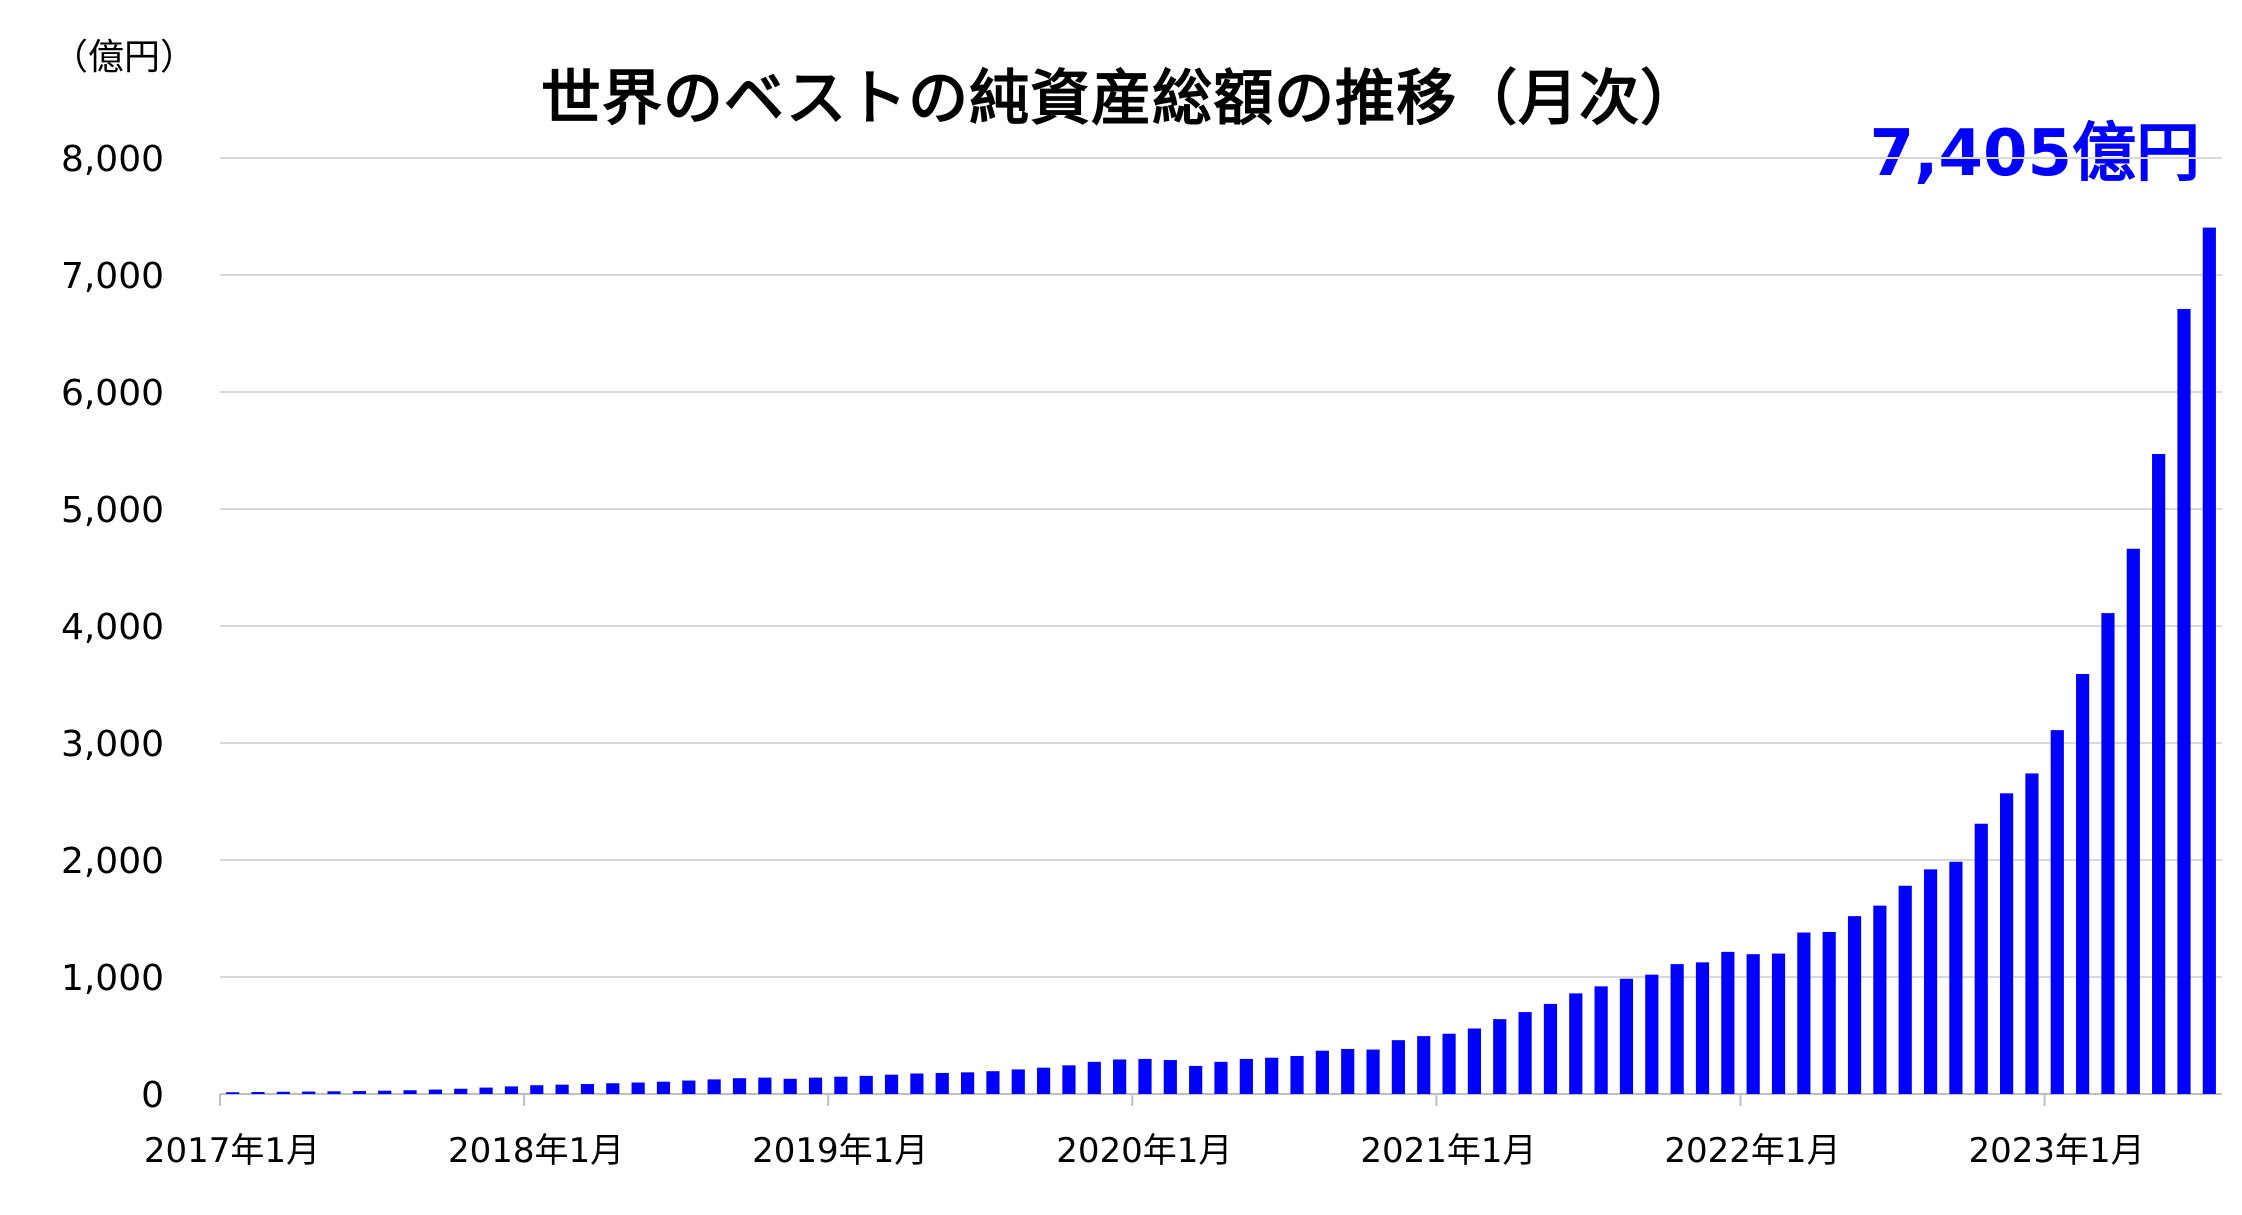 This screenshot has height=1215, width=2242. Describe the element at coordinates (1448, 1151) in the screenshot. I see `x-tick-label: 2021年1月` at that location.